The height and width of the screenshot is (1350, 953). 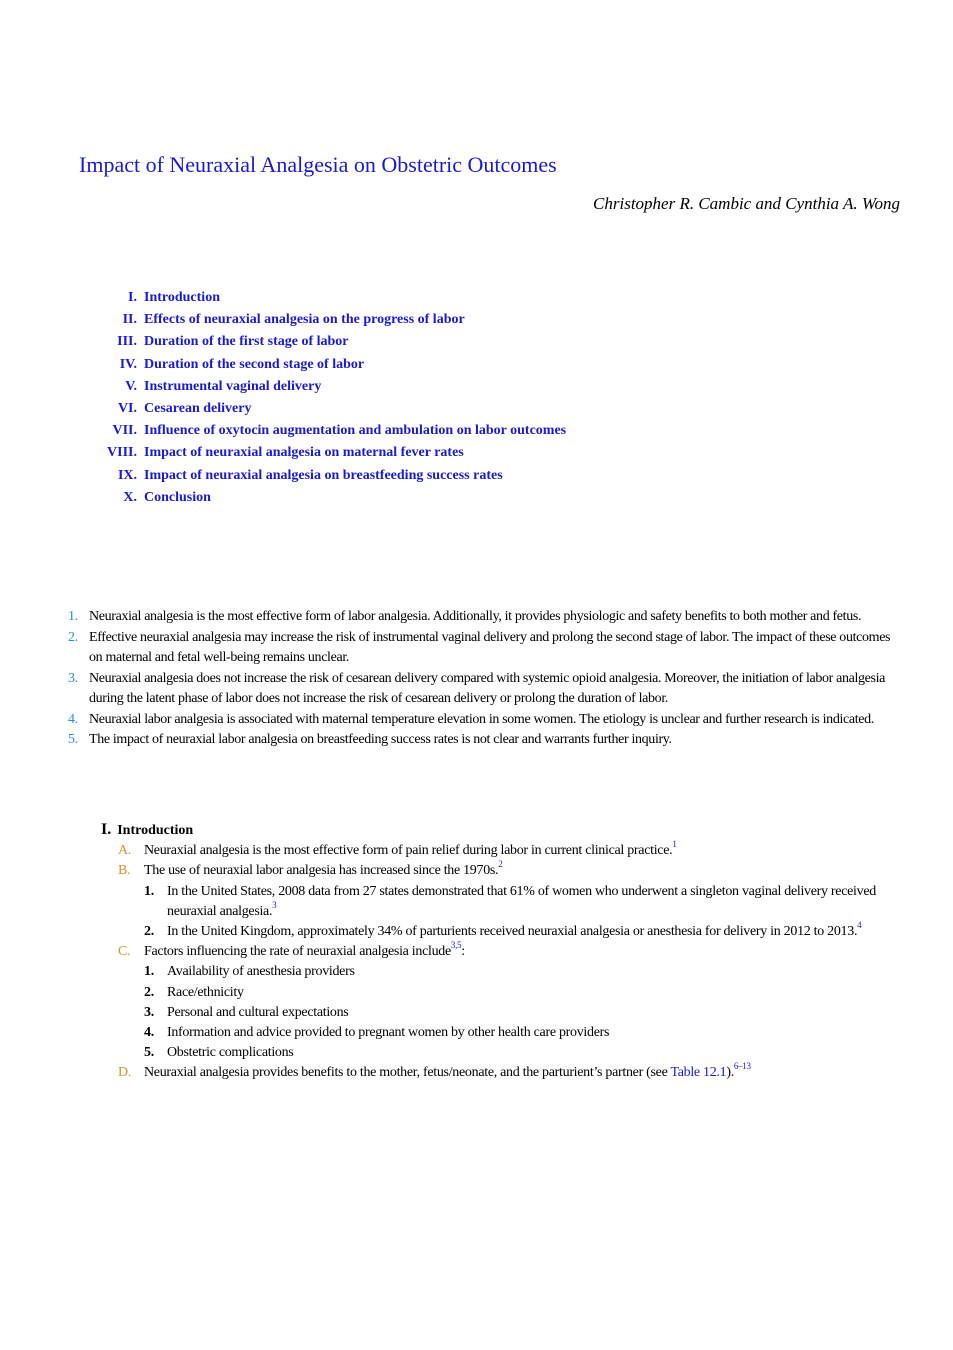 I want to click on outline-subitem: 5. Obstetric complications, so click(x=219, y=1053).